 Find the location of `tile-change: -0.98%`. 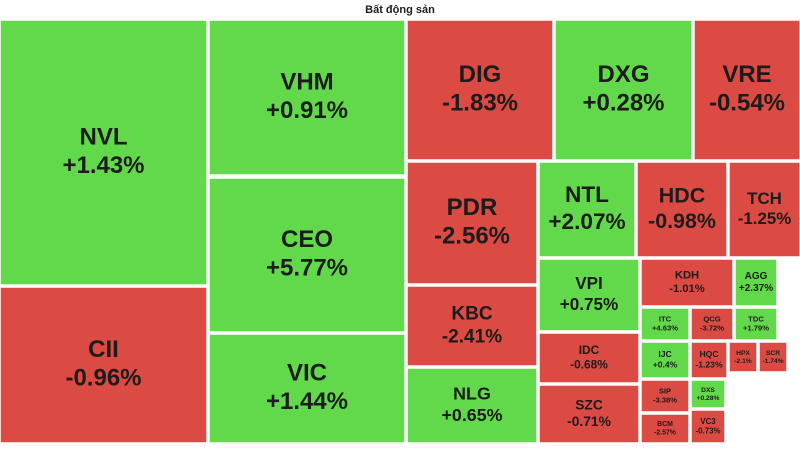

tile-change: -0.98% is located at coordinates (682, 221).